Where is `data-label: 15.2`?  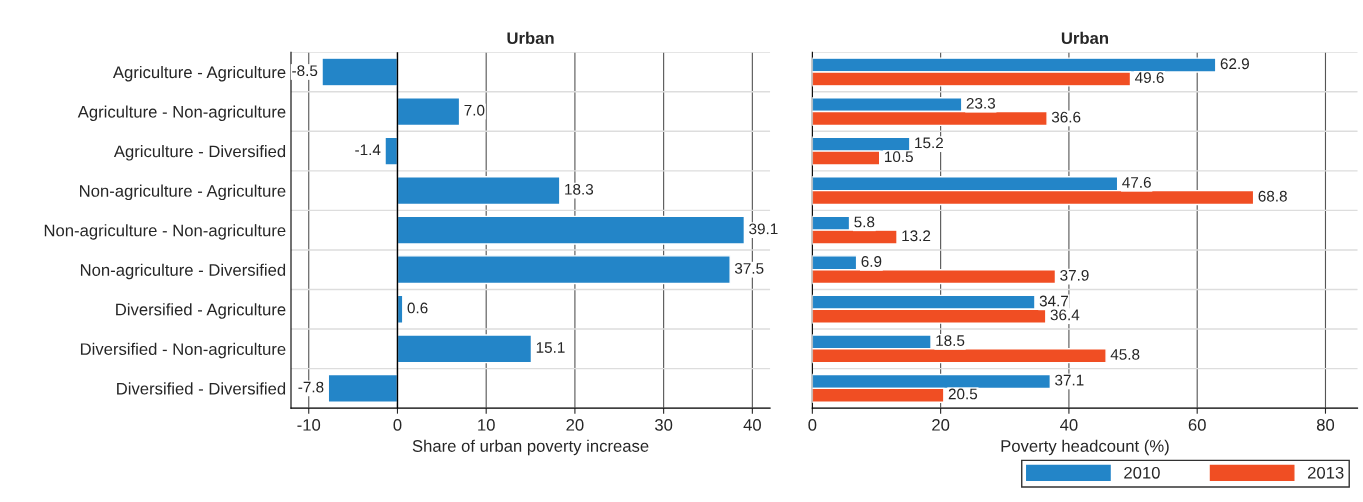 data-label: 15.2 is located at coordinates (929, 143).